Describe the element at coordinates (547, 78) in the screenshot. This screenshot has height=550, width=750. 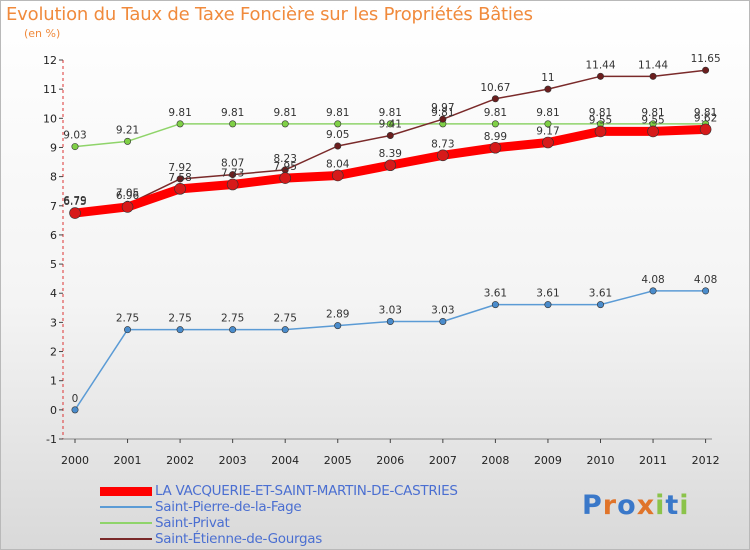
I see `data-label-saint-etienne-de-gourgas: 11` at that location.